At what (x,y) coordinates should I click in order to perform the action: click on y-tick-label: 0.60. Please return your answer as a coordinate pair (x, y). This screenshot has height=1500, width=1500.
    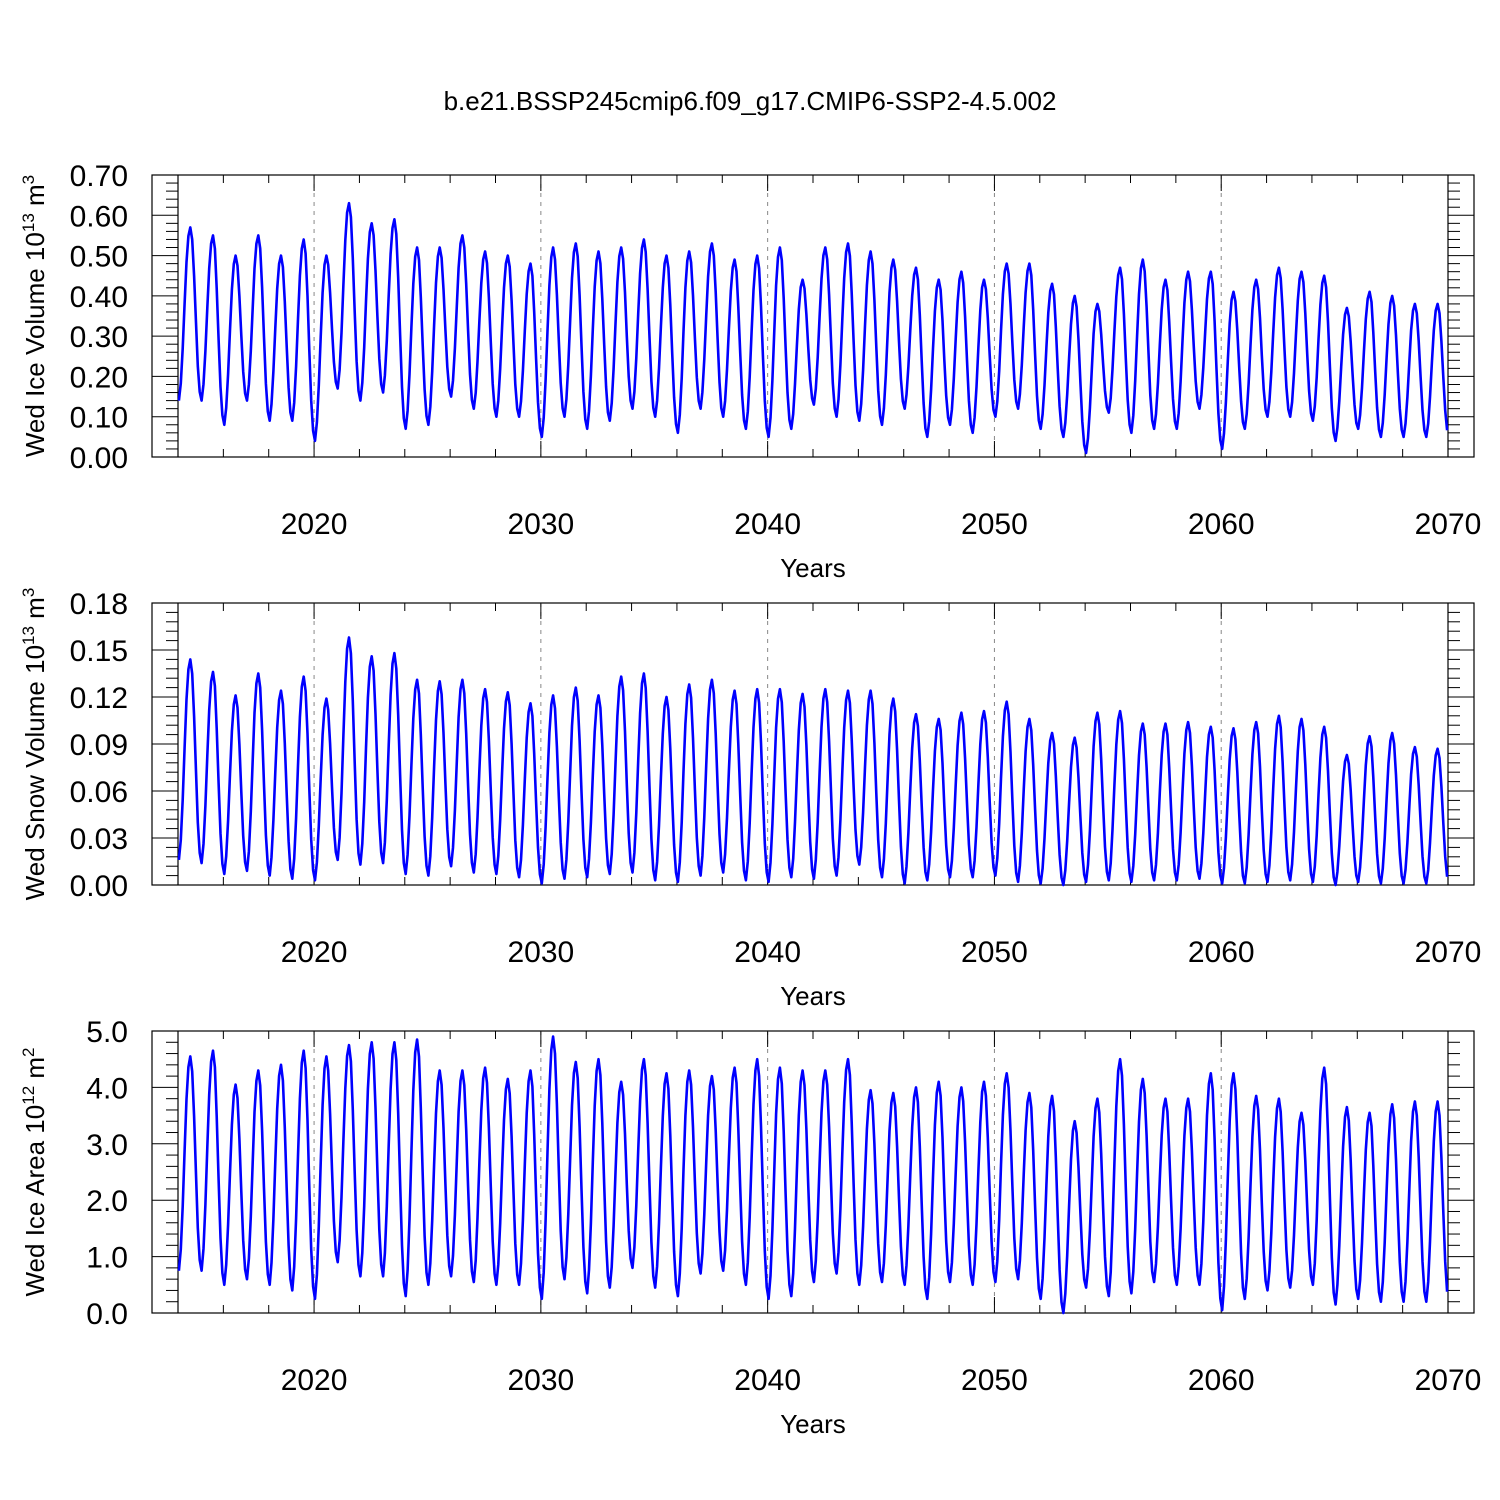
    Looking at the image, I should click on (99, 216).